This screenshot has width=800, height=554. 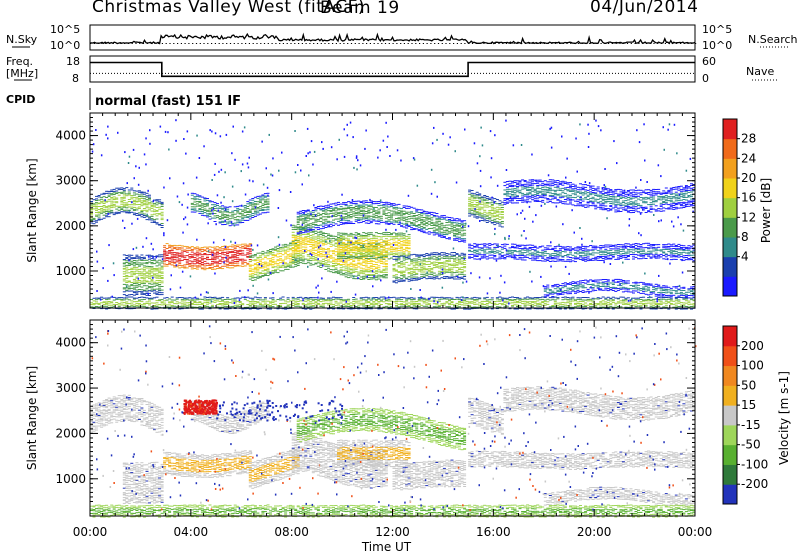 What do you see at coordinates (748, 385) in the screenshot?
I see `colorbar-tick-label: 50` at bounding box center [748, 385].